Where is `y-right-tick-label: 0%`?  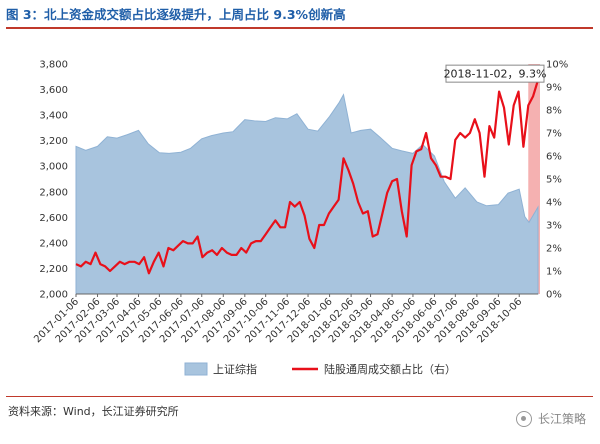 y-right-tick-label: 0% is located at coordinates (554, 295).